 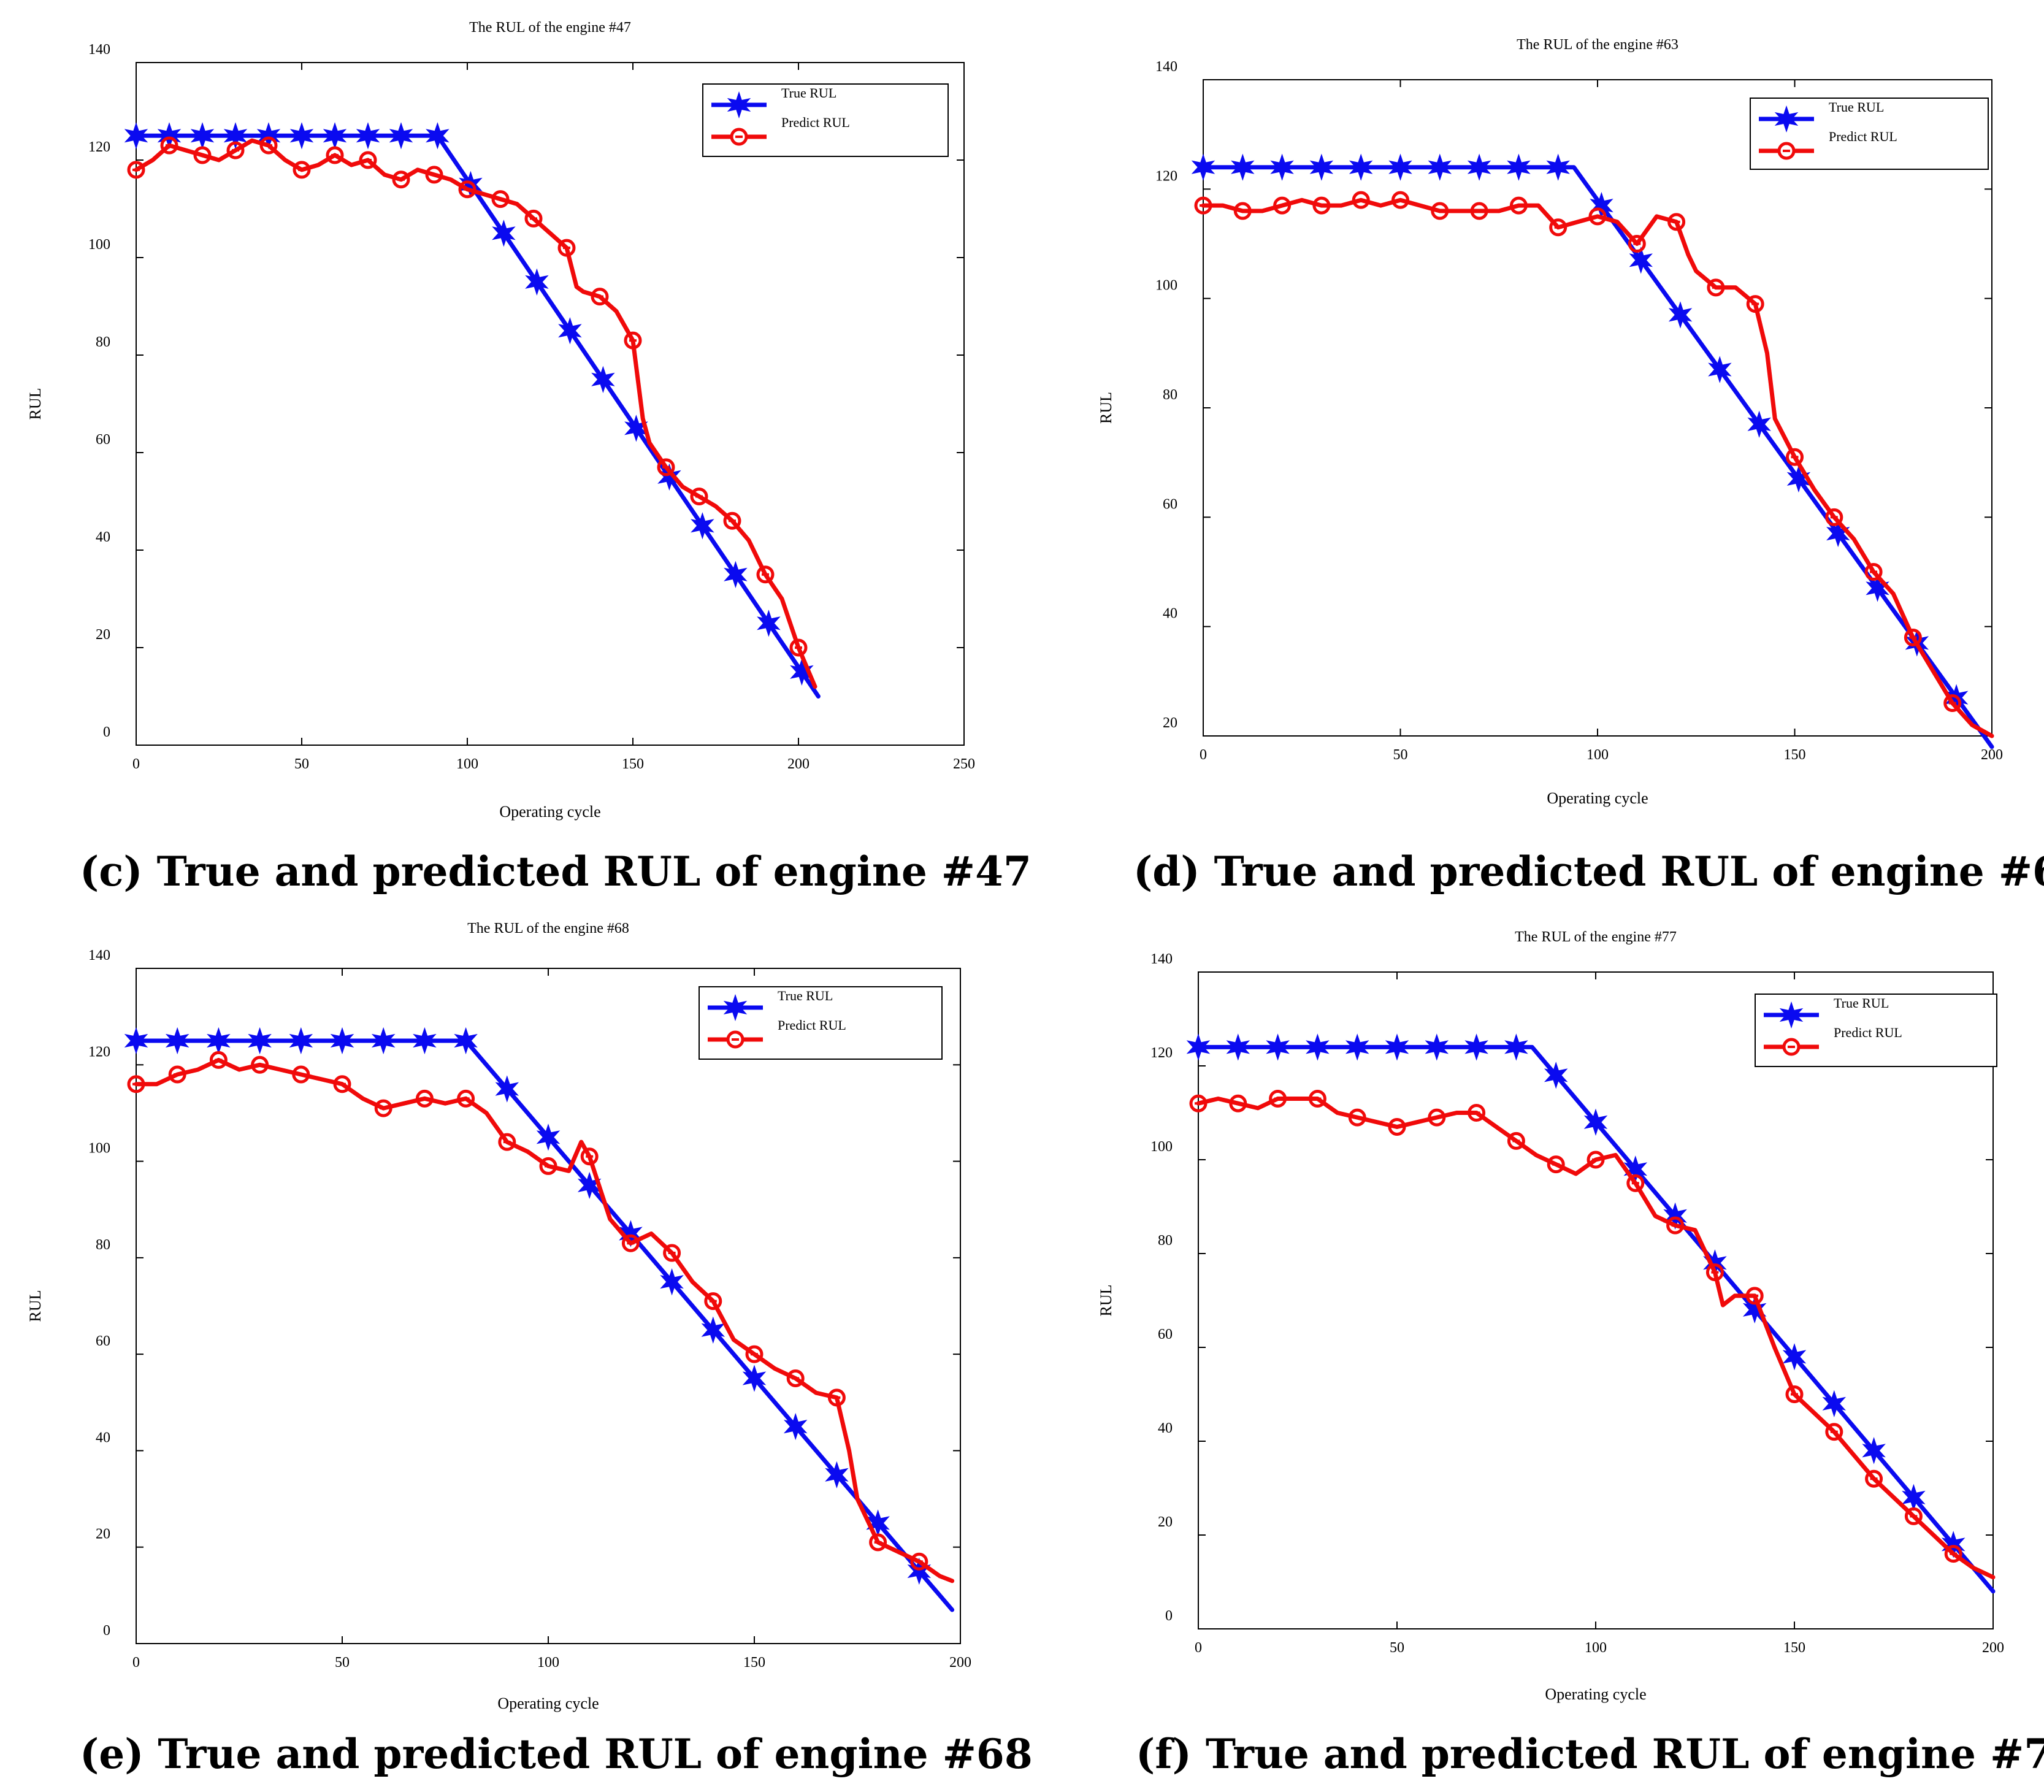 I want to click on x-axis-label: Operating cycle, so click(x=548, y=1703).